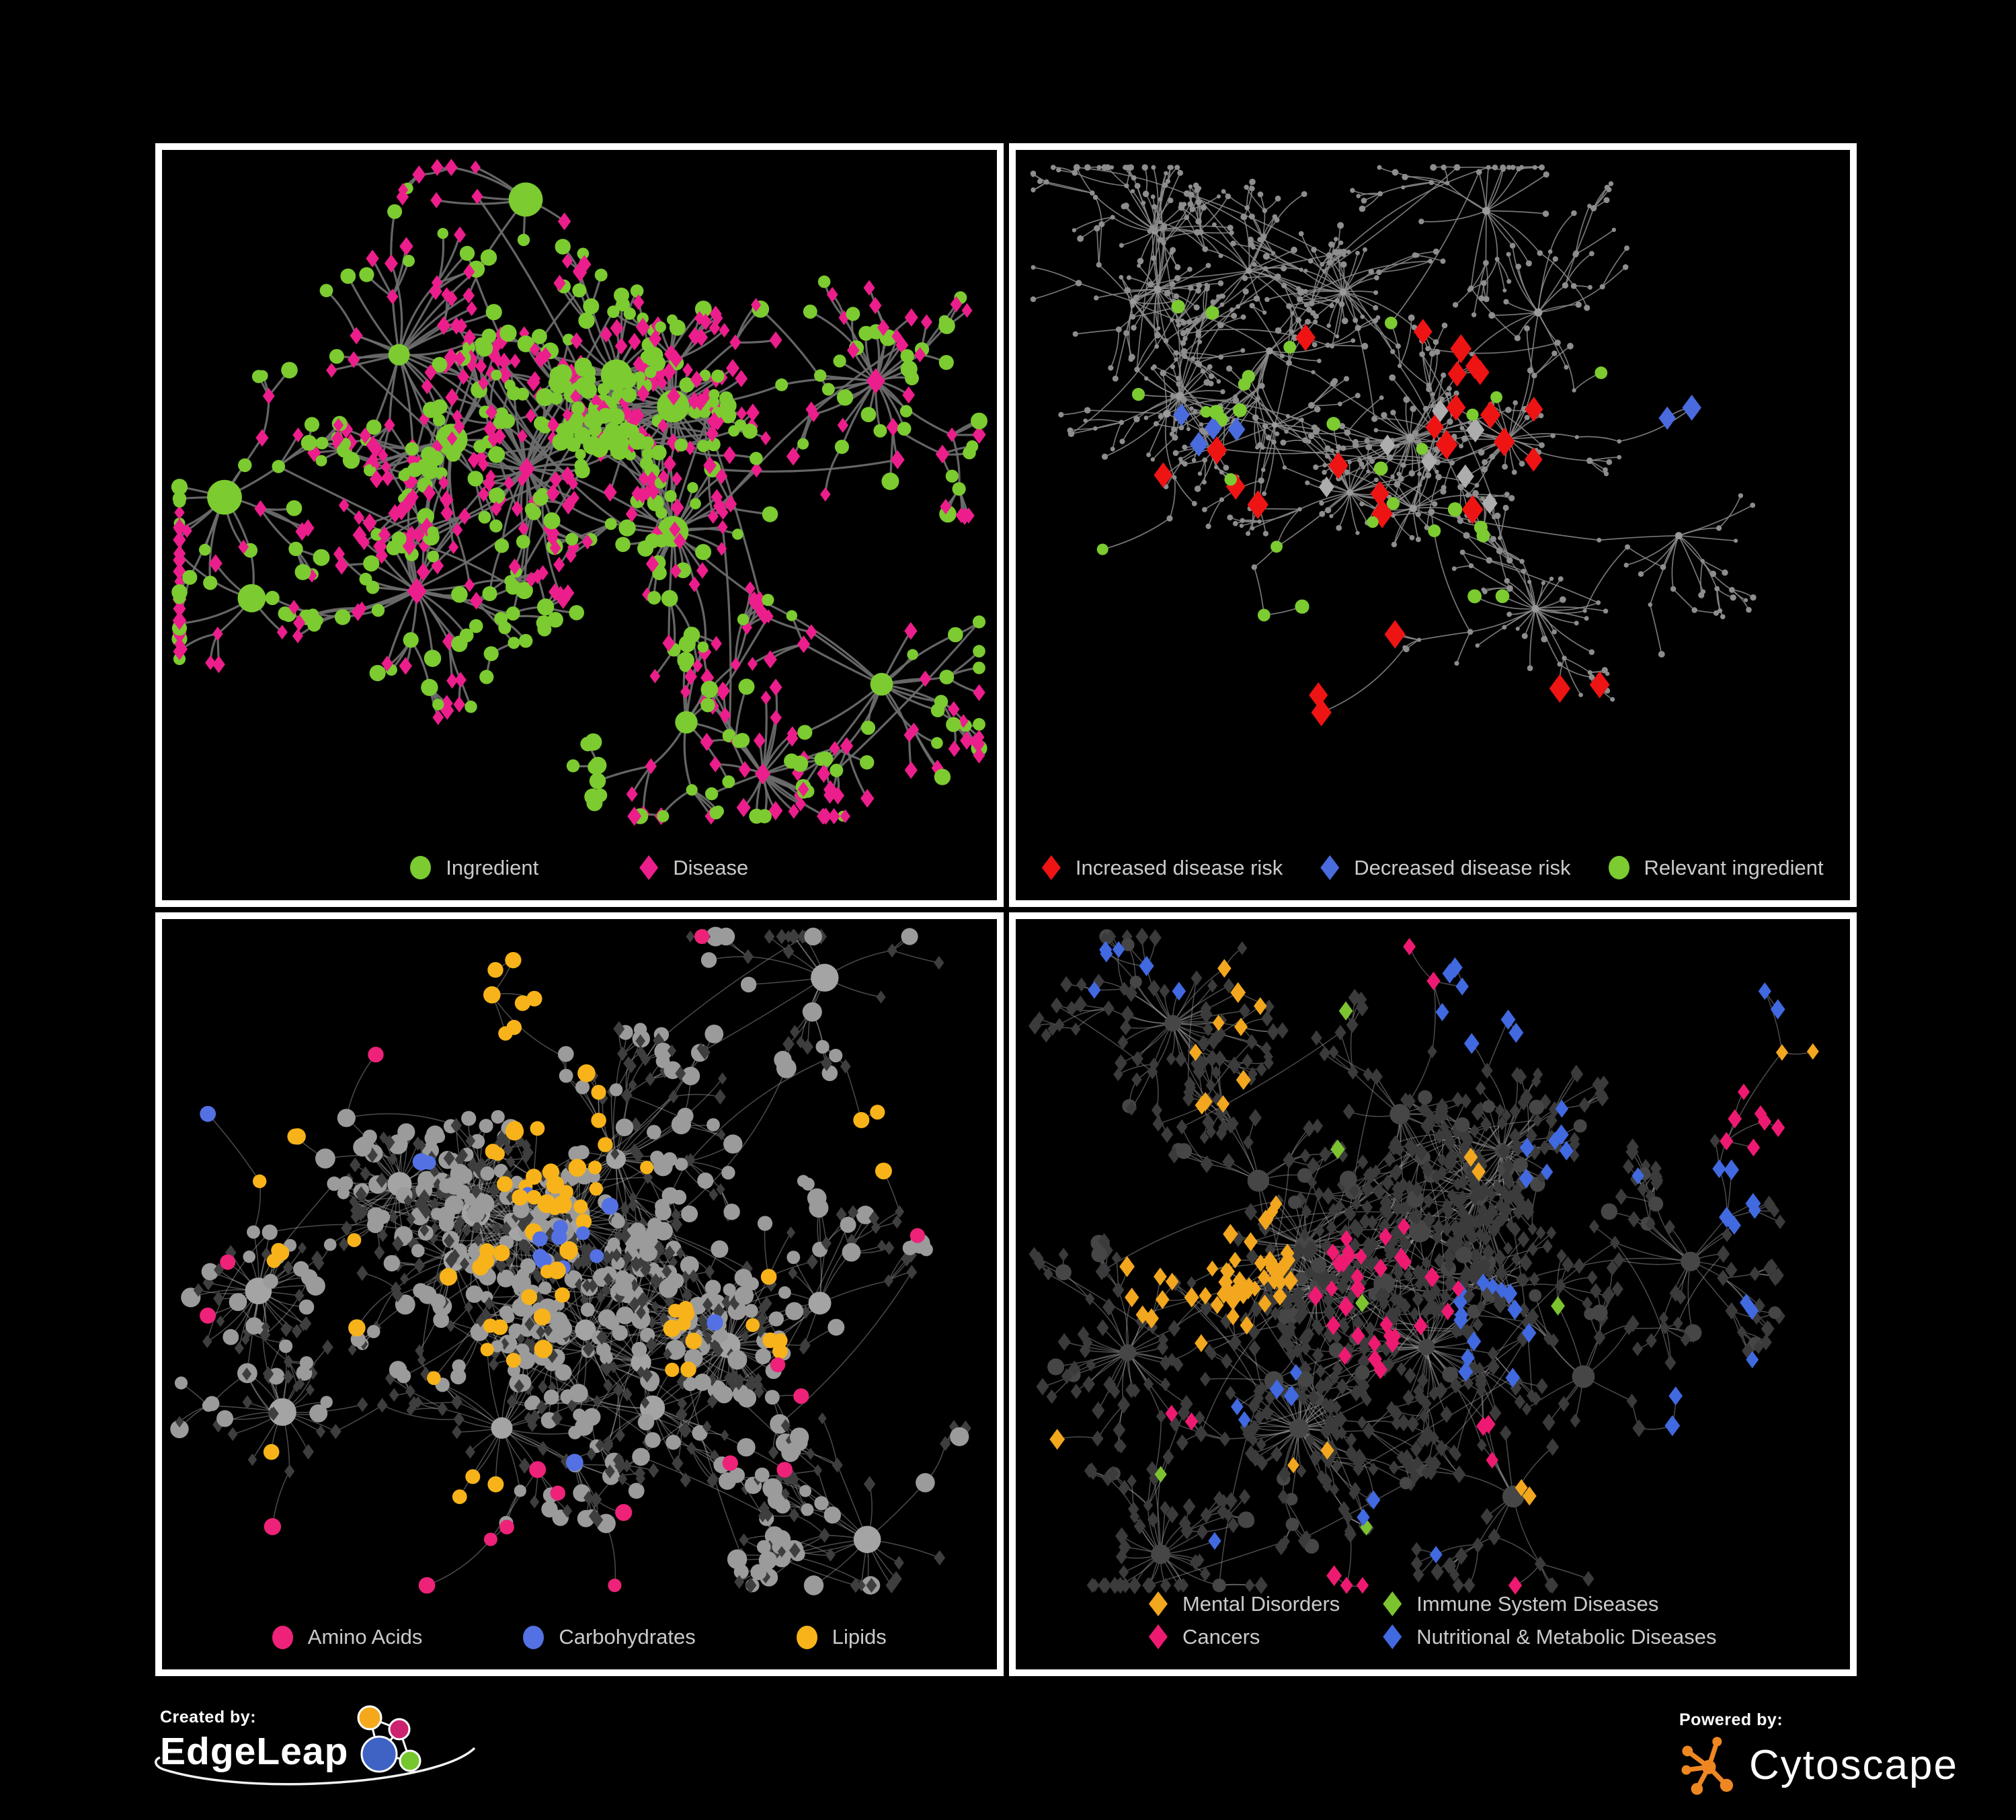 This screenshot has width=2016, height=1820. I want to click on legend-label: Nutritional & Metabolic Diseases, so click(1566, 1636).